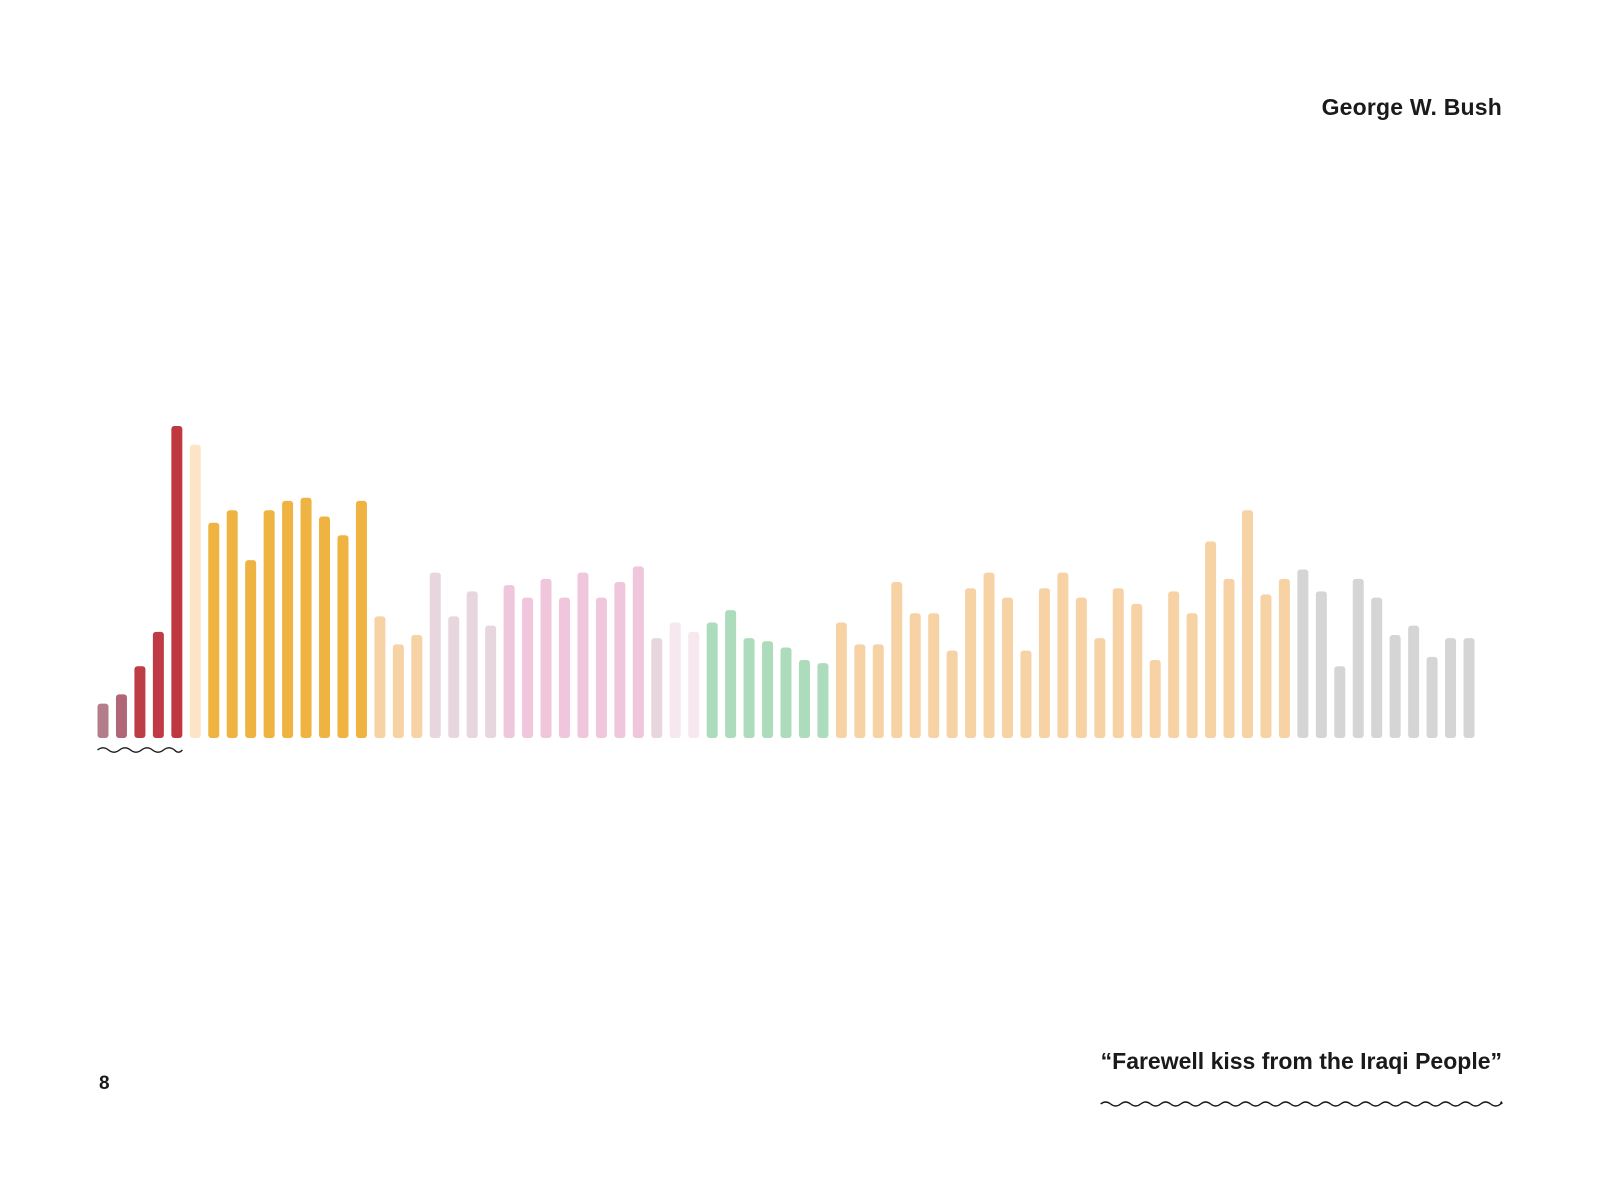  What do you see at coordinates (1301, 1061) in the screenshot?
I see `quote-caption: “Farewell kiss from the Iraqi People”` at bounding box center [1301, 1061].